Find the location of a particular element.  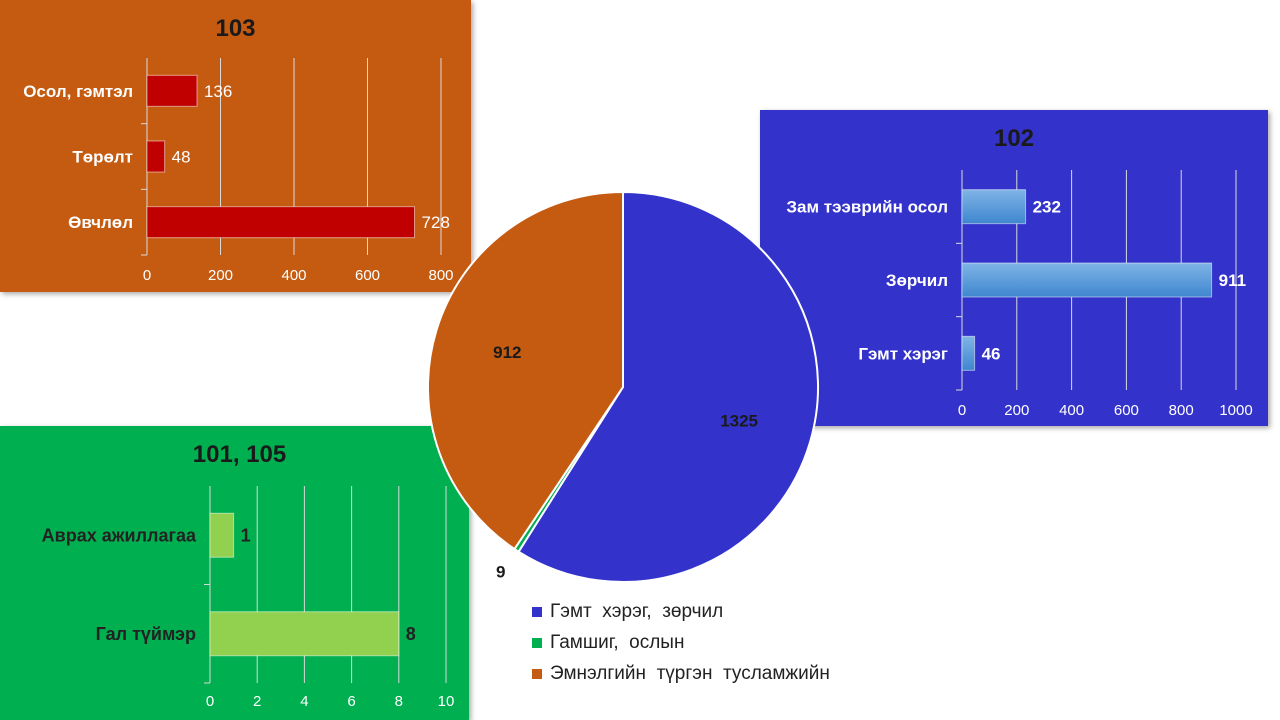

x-tick-label: 4 is located at coordinates (304, 701).